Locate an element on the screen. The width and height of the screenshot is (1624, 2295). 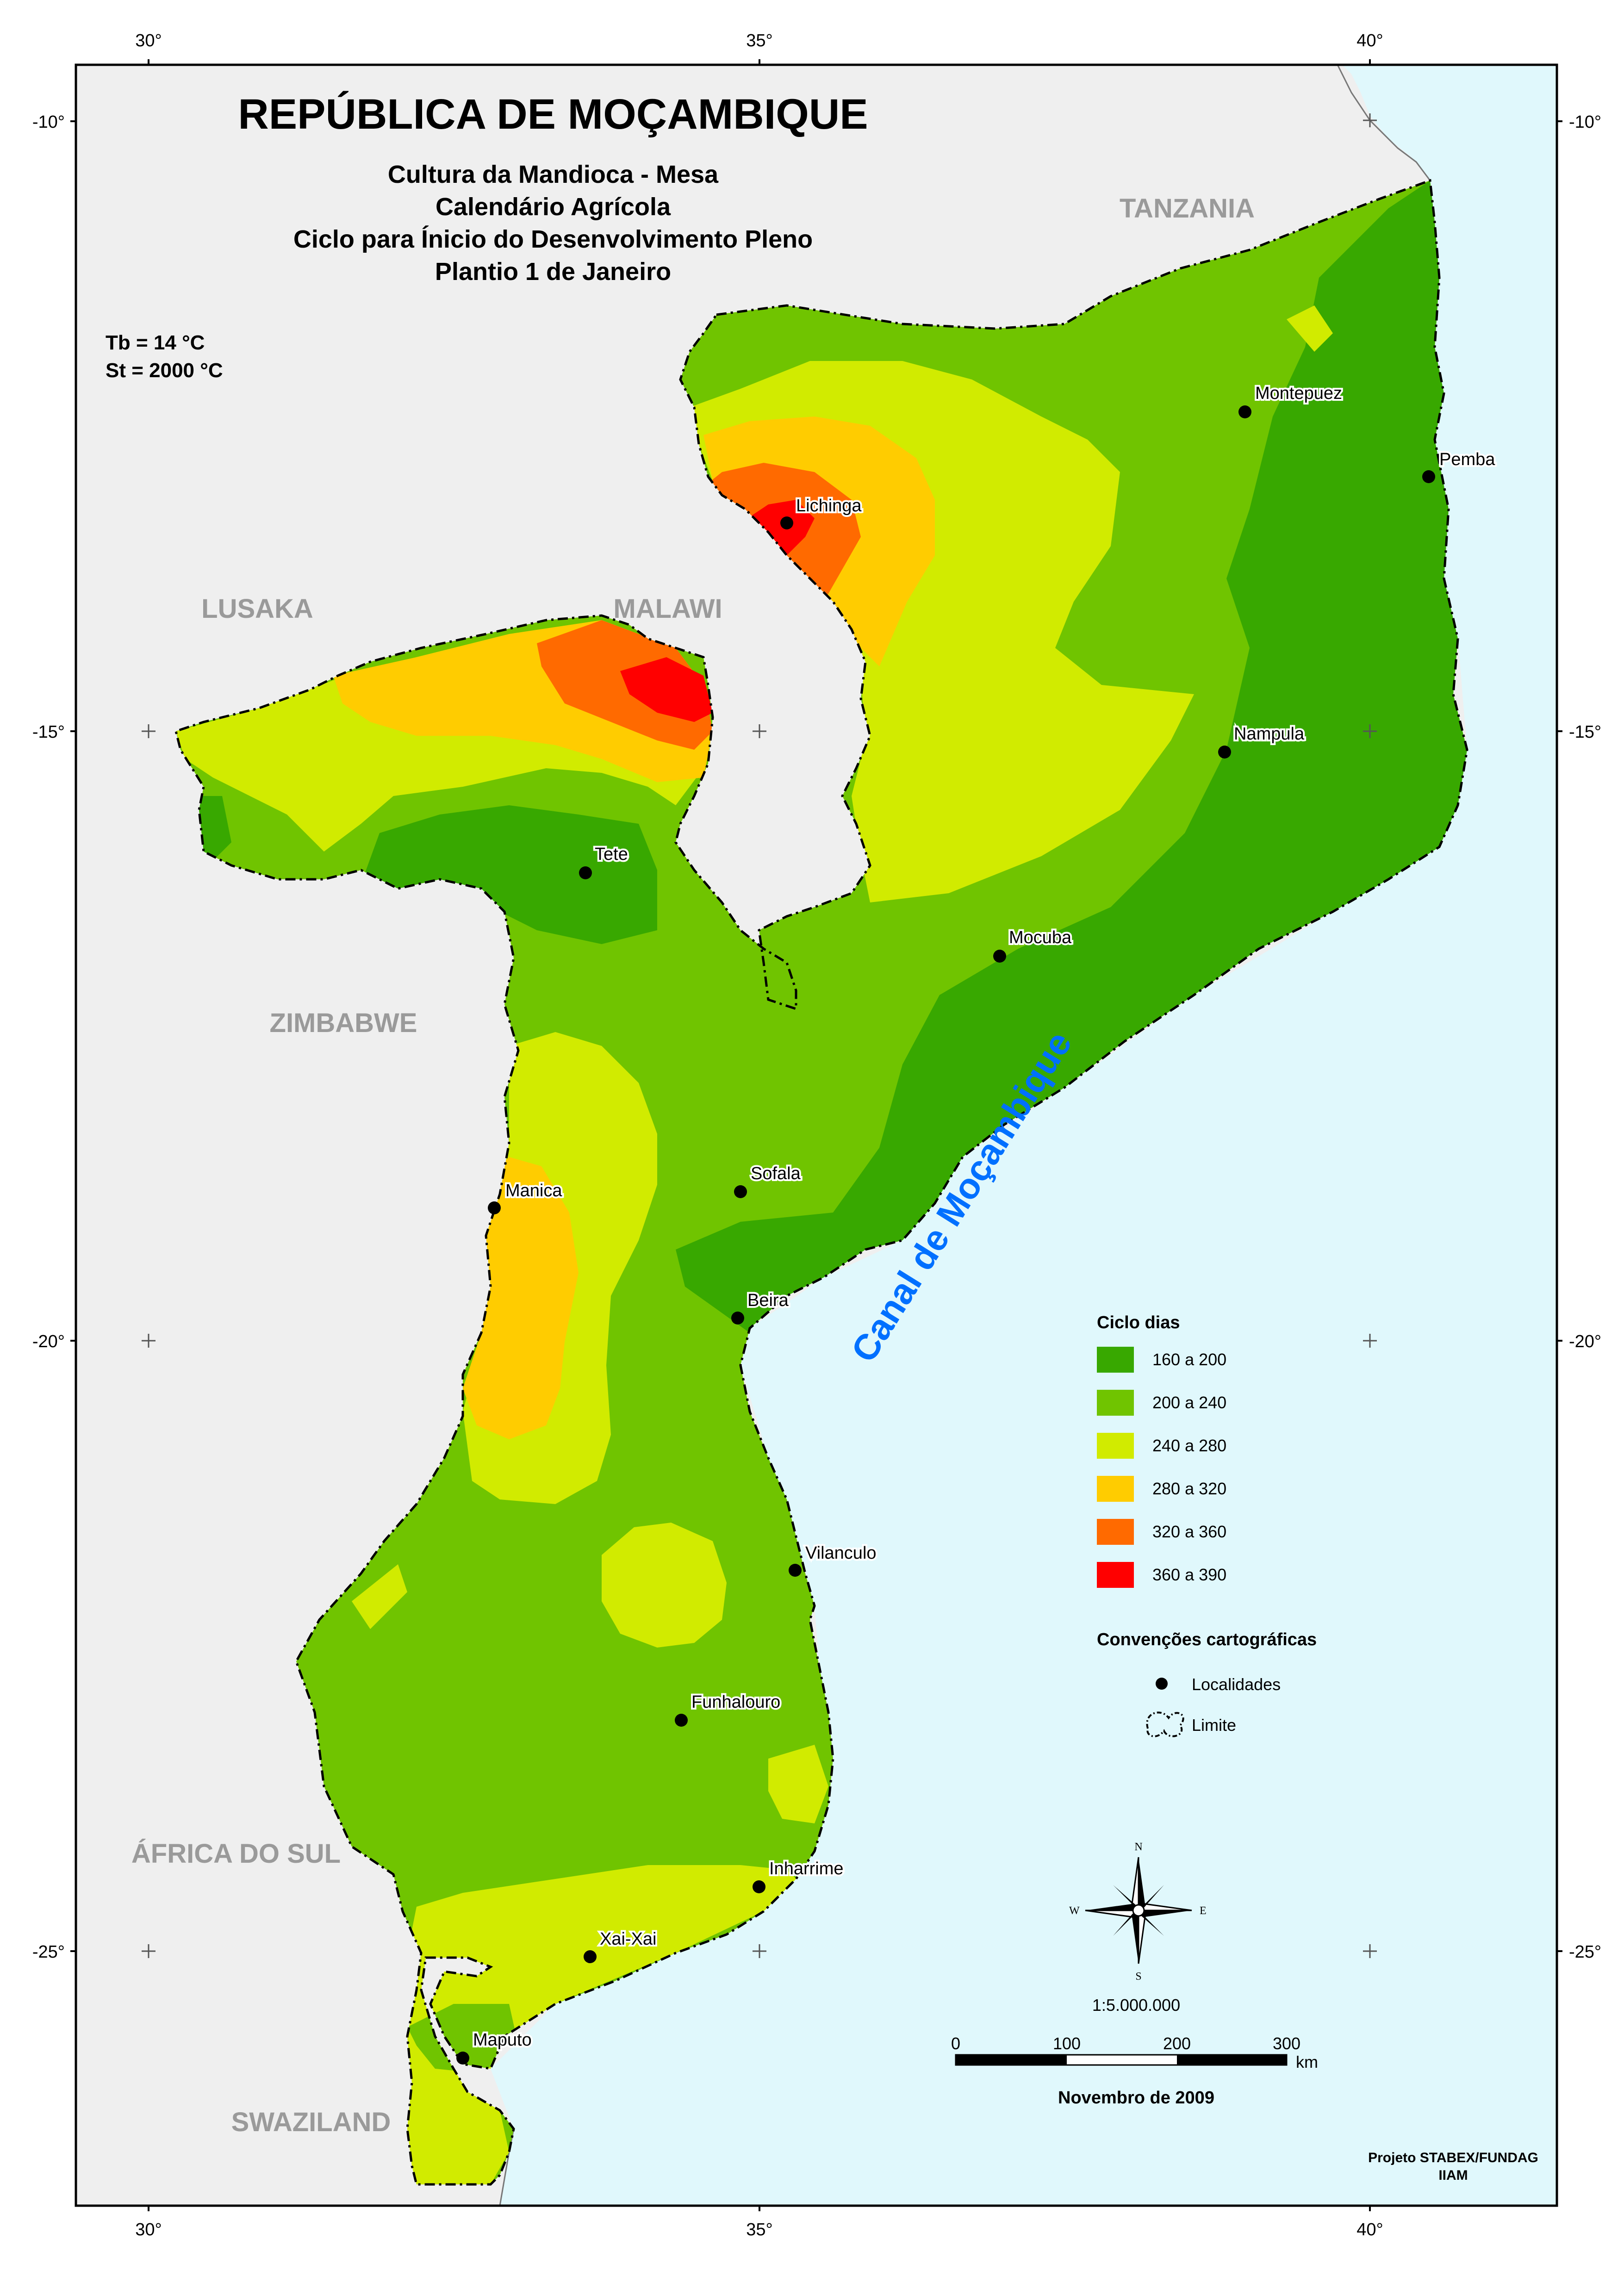
city-dot-vilanculo is located at coordinates (795, 1570).